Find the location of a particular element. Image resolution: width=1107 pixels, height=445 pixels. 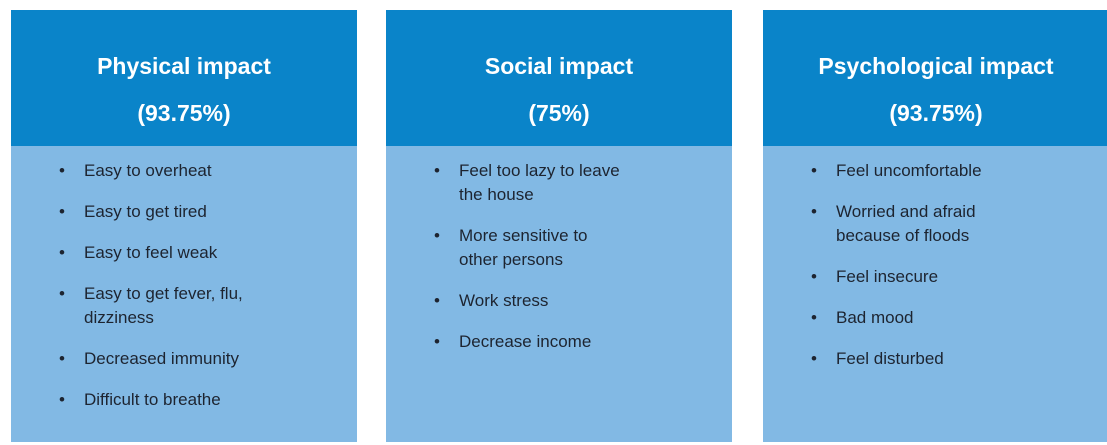

impact-item: Decrease income is located at coordinates (583, 342).